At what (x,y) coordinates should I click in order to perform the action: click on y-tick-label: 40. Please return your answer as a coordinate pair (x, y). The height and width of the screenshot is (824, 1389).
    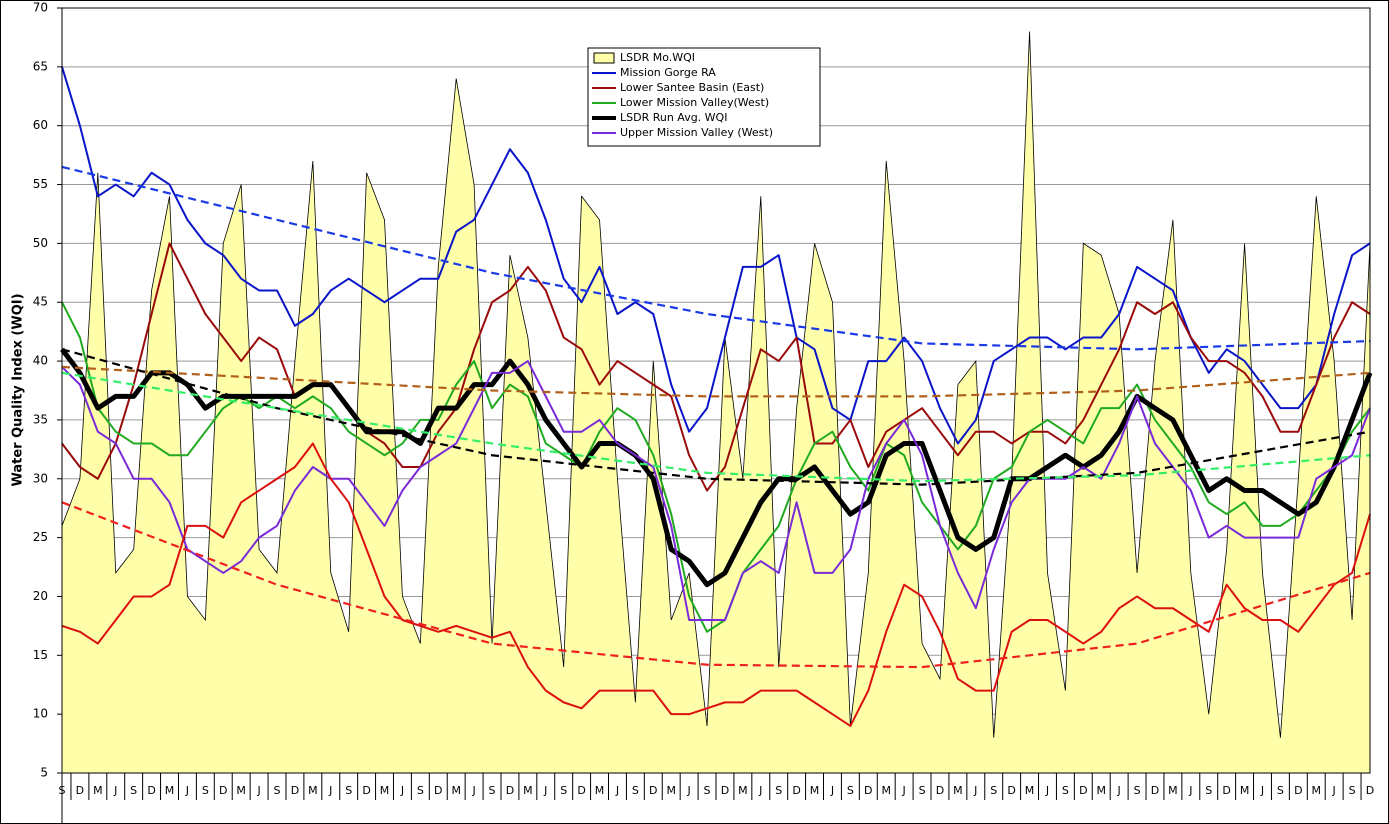
    Looking at the image, I should click on (40, 361).